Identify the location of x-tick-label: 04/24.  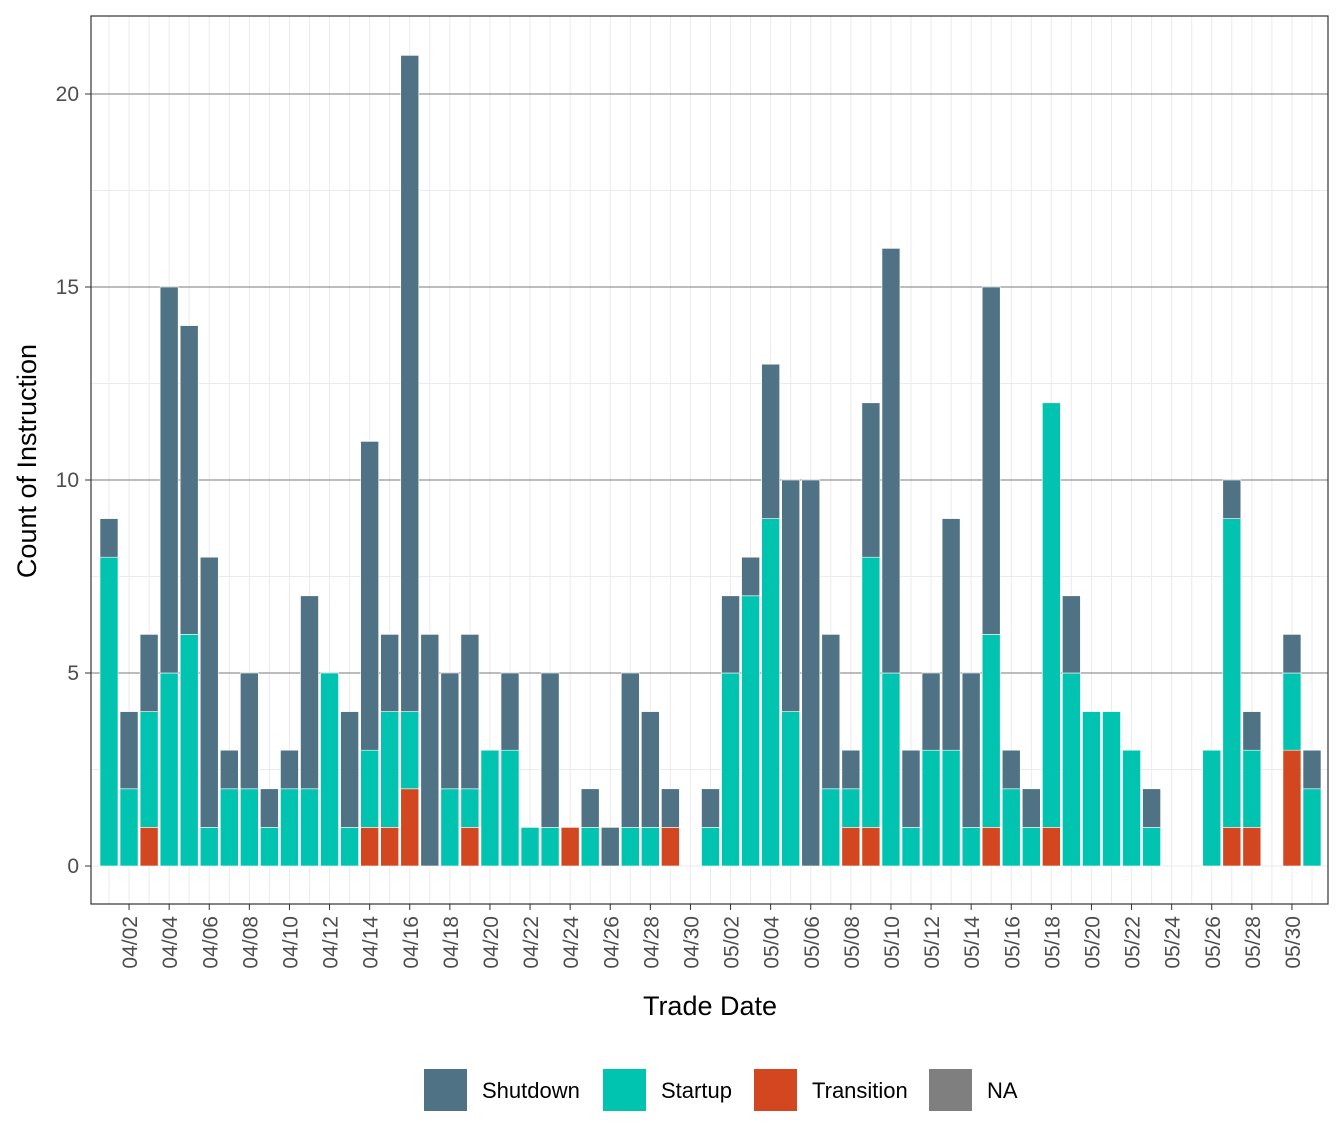
(571, 942).